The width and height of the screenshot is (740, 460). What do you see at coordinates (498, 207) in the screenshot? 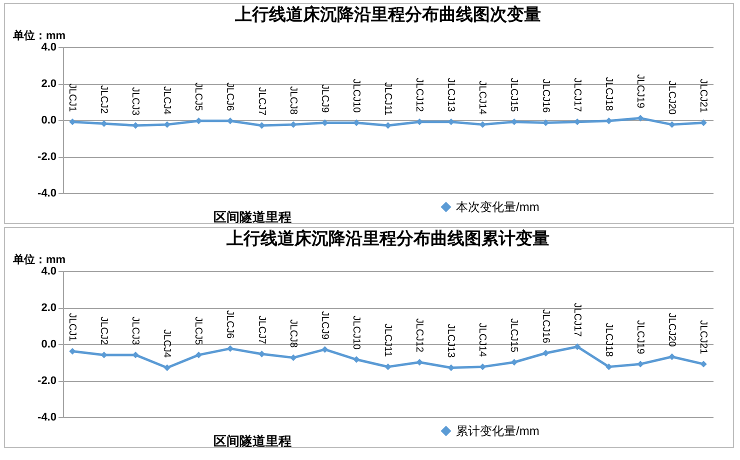
I see `legend-label: 本次变化量/mm` at bounding box center [498, 207].